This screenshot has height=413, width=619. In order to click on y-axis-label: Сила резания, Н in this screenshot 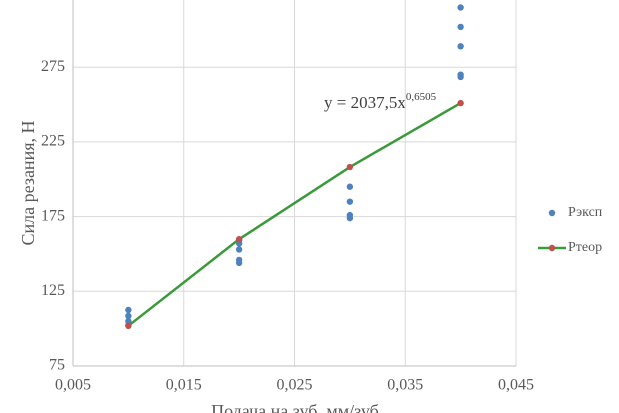, I will do `click(28, 183)`.